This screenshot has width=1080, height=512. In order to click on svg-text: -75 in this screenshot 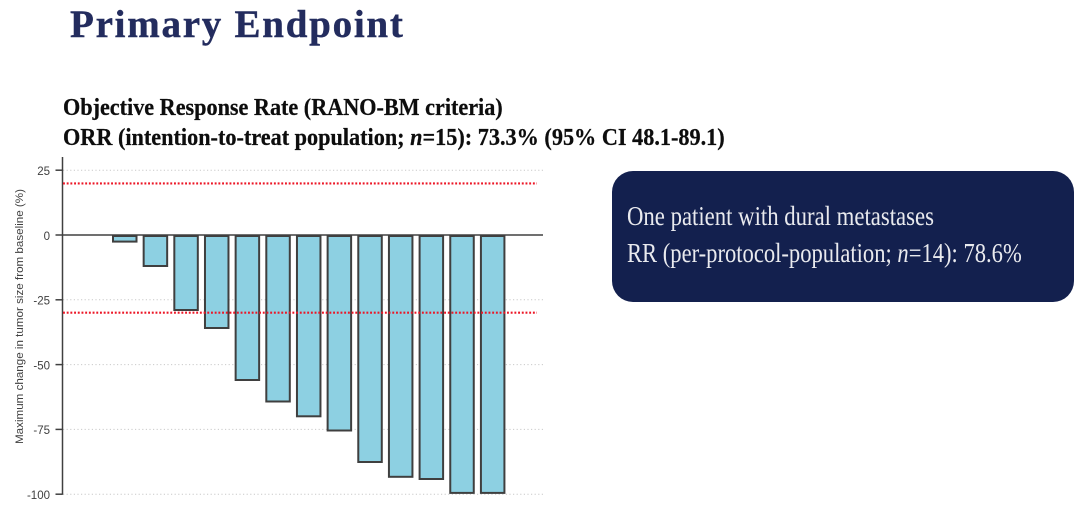, I will do `click(41, 431)`.